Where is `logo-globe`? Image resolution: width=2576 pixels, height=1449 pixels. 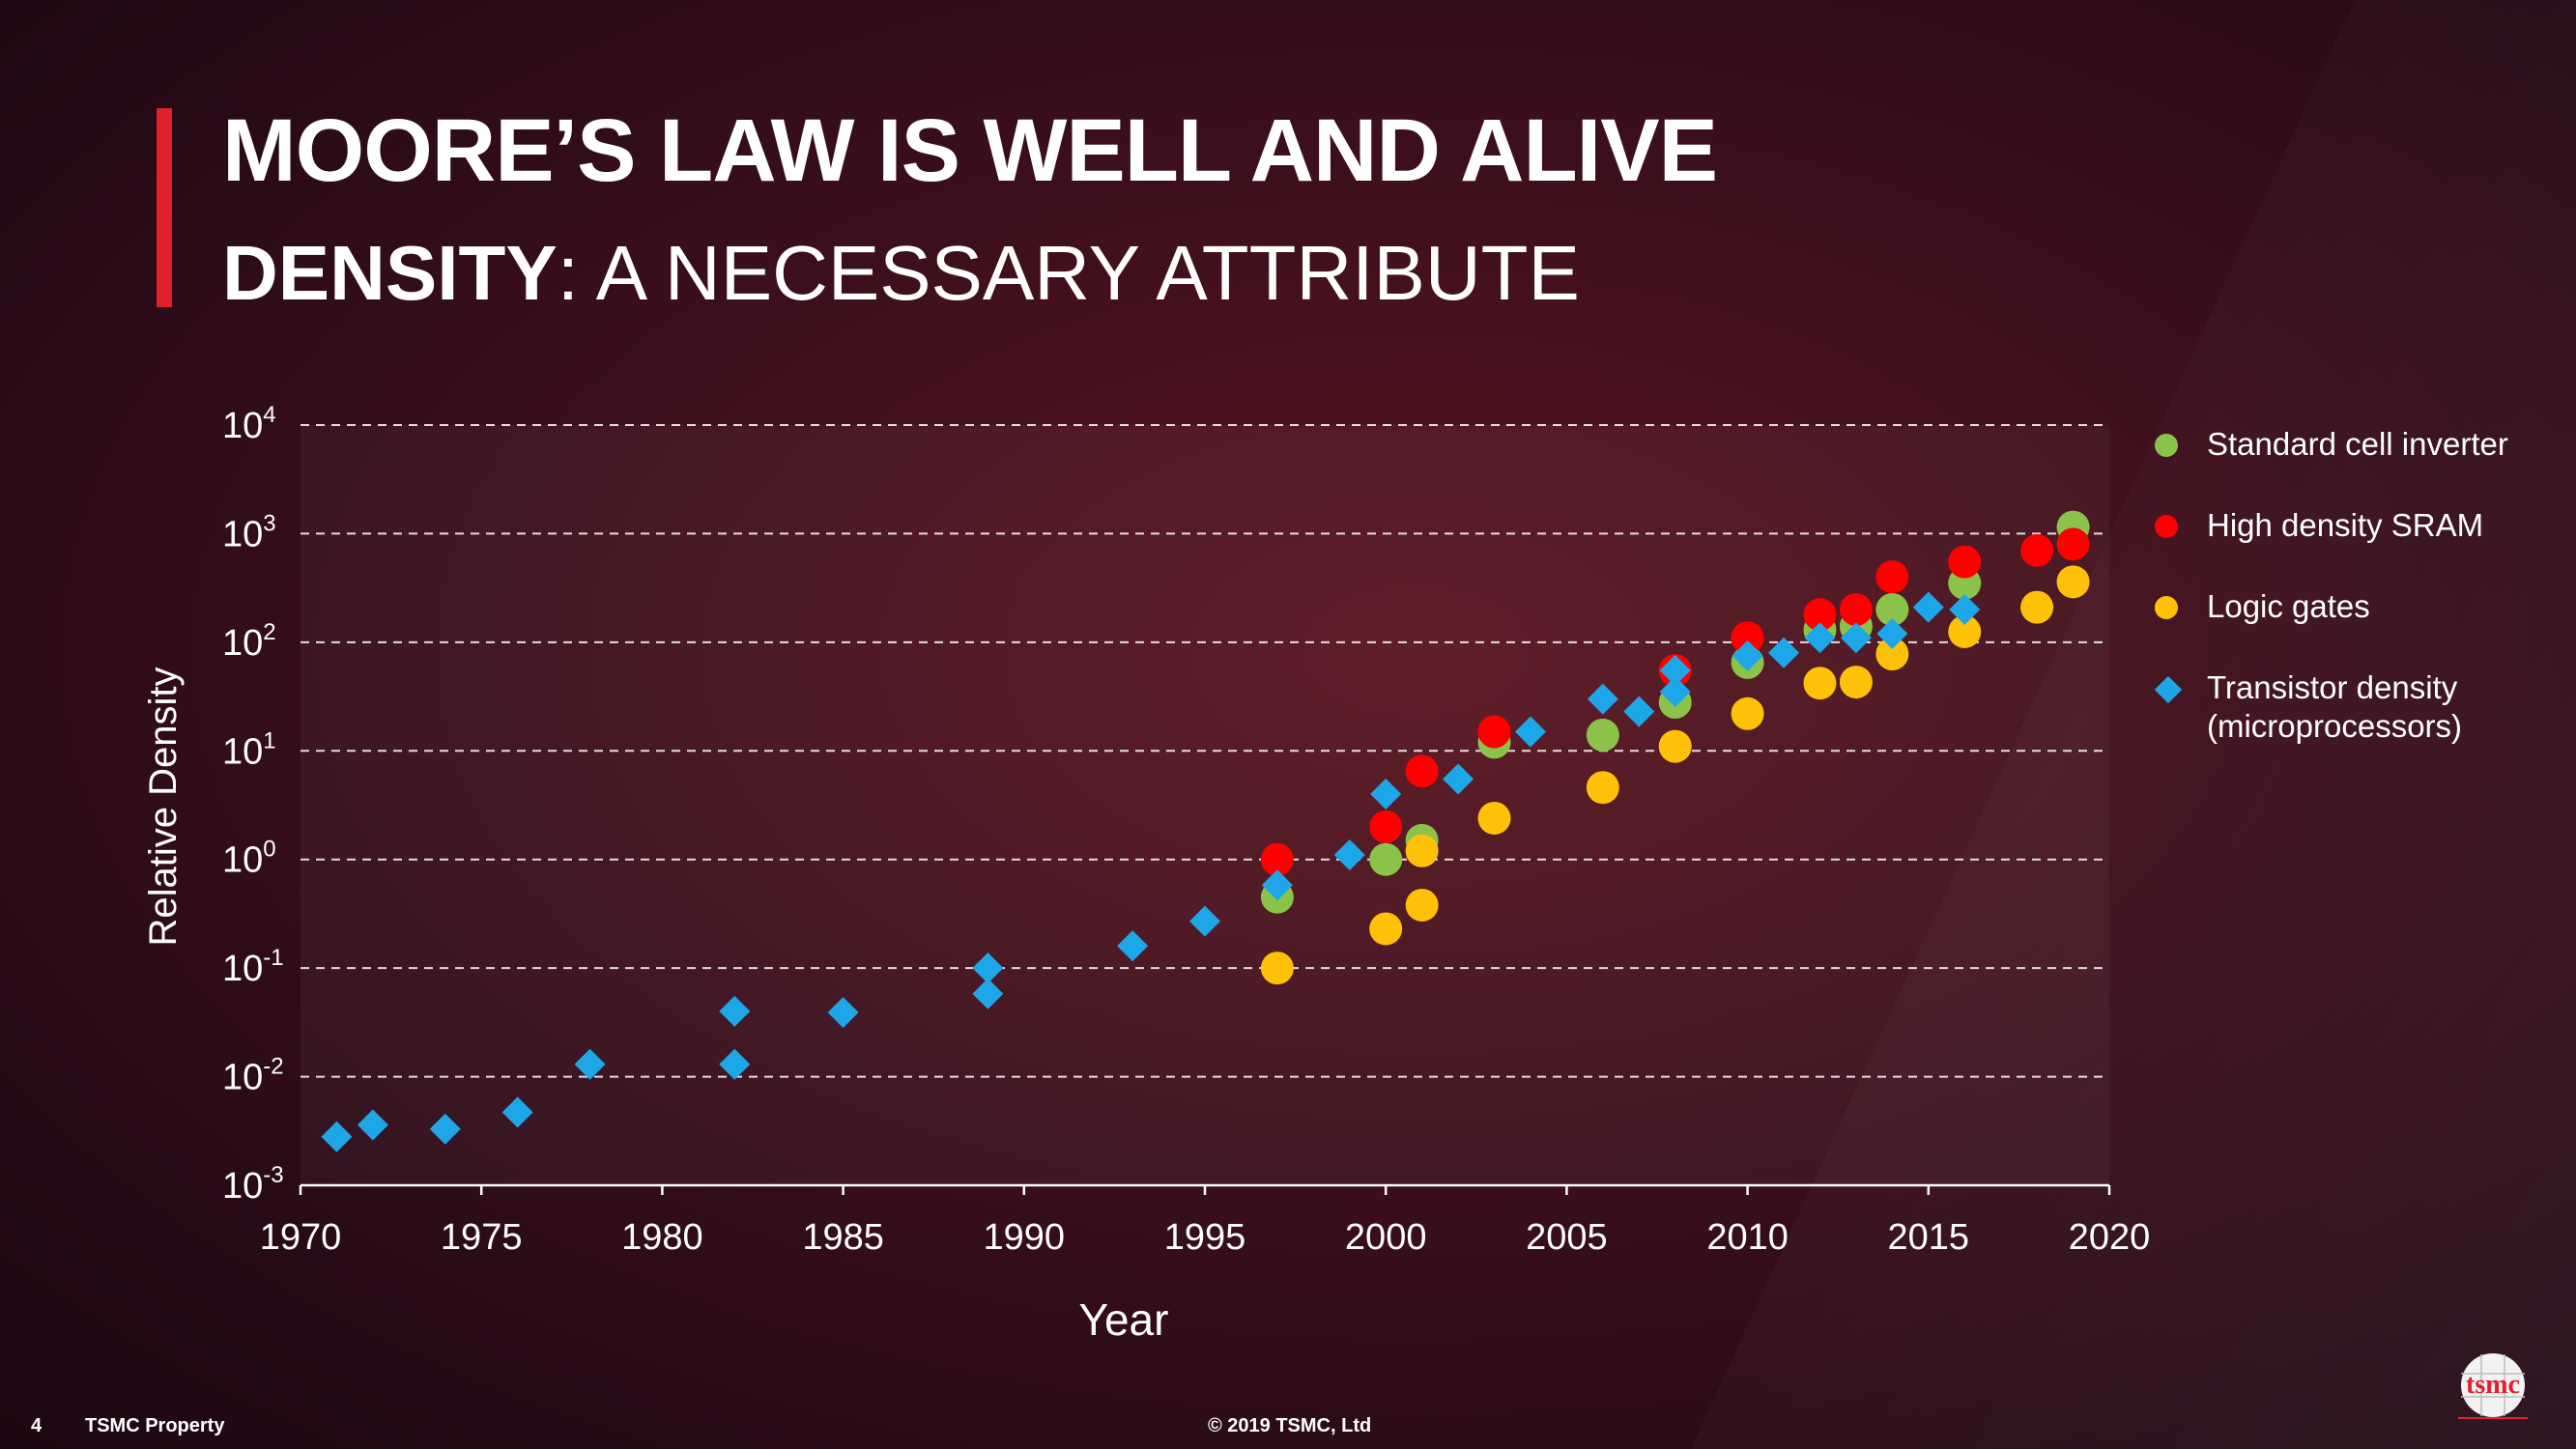
logo-globe is located at coordinates (2493, 1385).